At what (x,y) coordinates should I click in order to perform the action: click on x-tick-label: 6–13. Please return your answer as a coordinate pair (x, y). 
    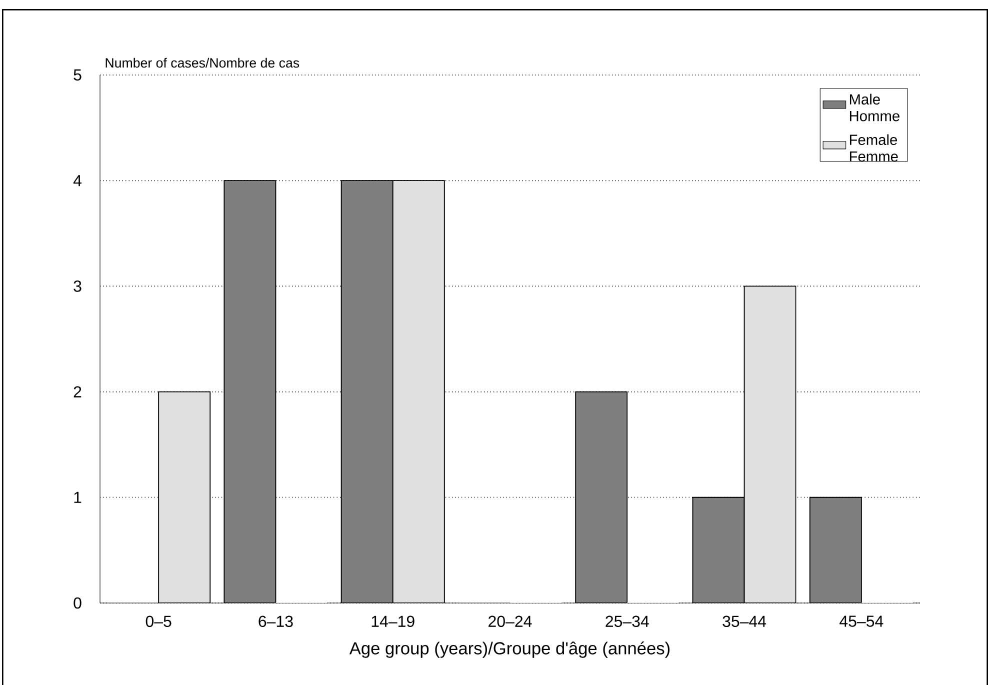
    Looking at the image, I should click on (275, 622).